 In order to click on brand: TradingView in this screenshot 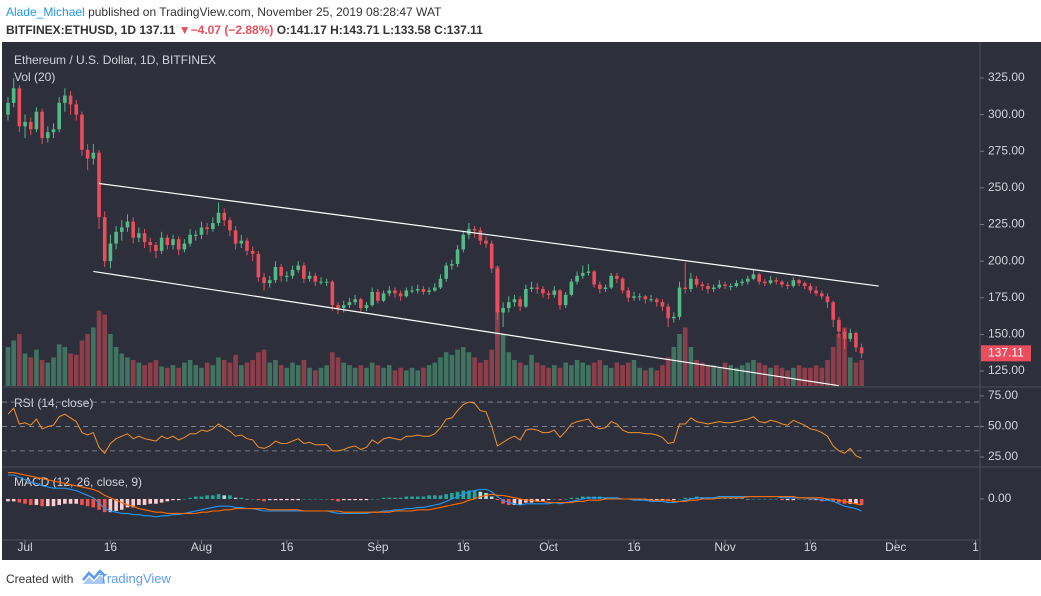, I will do `click(135, 578)`.